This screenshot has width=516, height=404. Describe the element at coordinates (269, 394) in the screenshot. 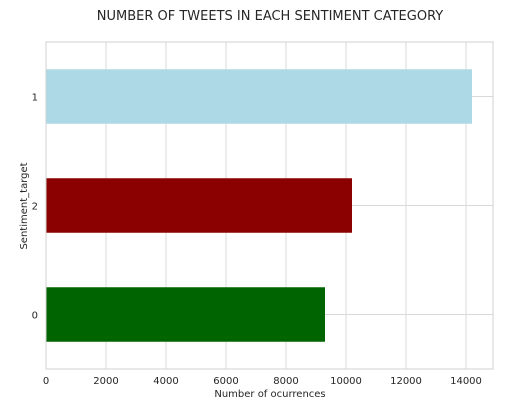

I see `x-axis-label: Number of ocurrences` at that location.